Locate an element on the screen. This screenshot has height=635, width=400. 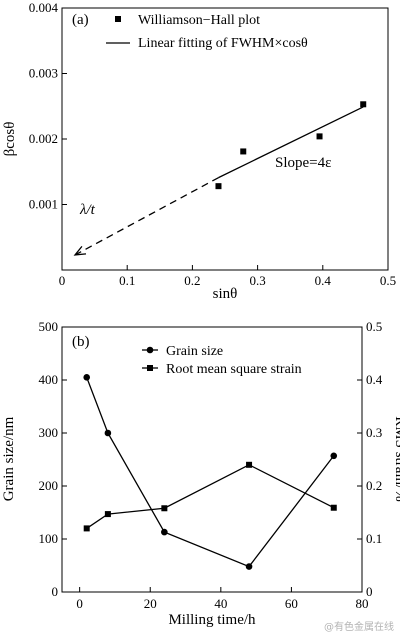
x-tick-label-a: 0.5 is located at coordinates (388, 280).